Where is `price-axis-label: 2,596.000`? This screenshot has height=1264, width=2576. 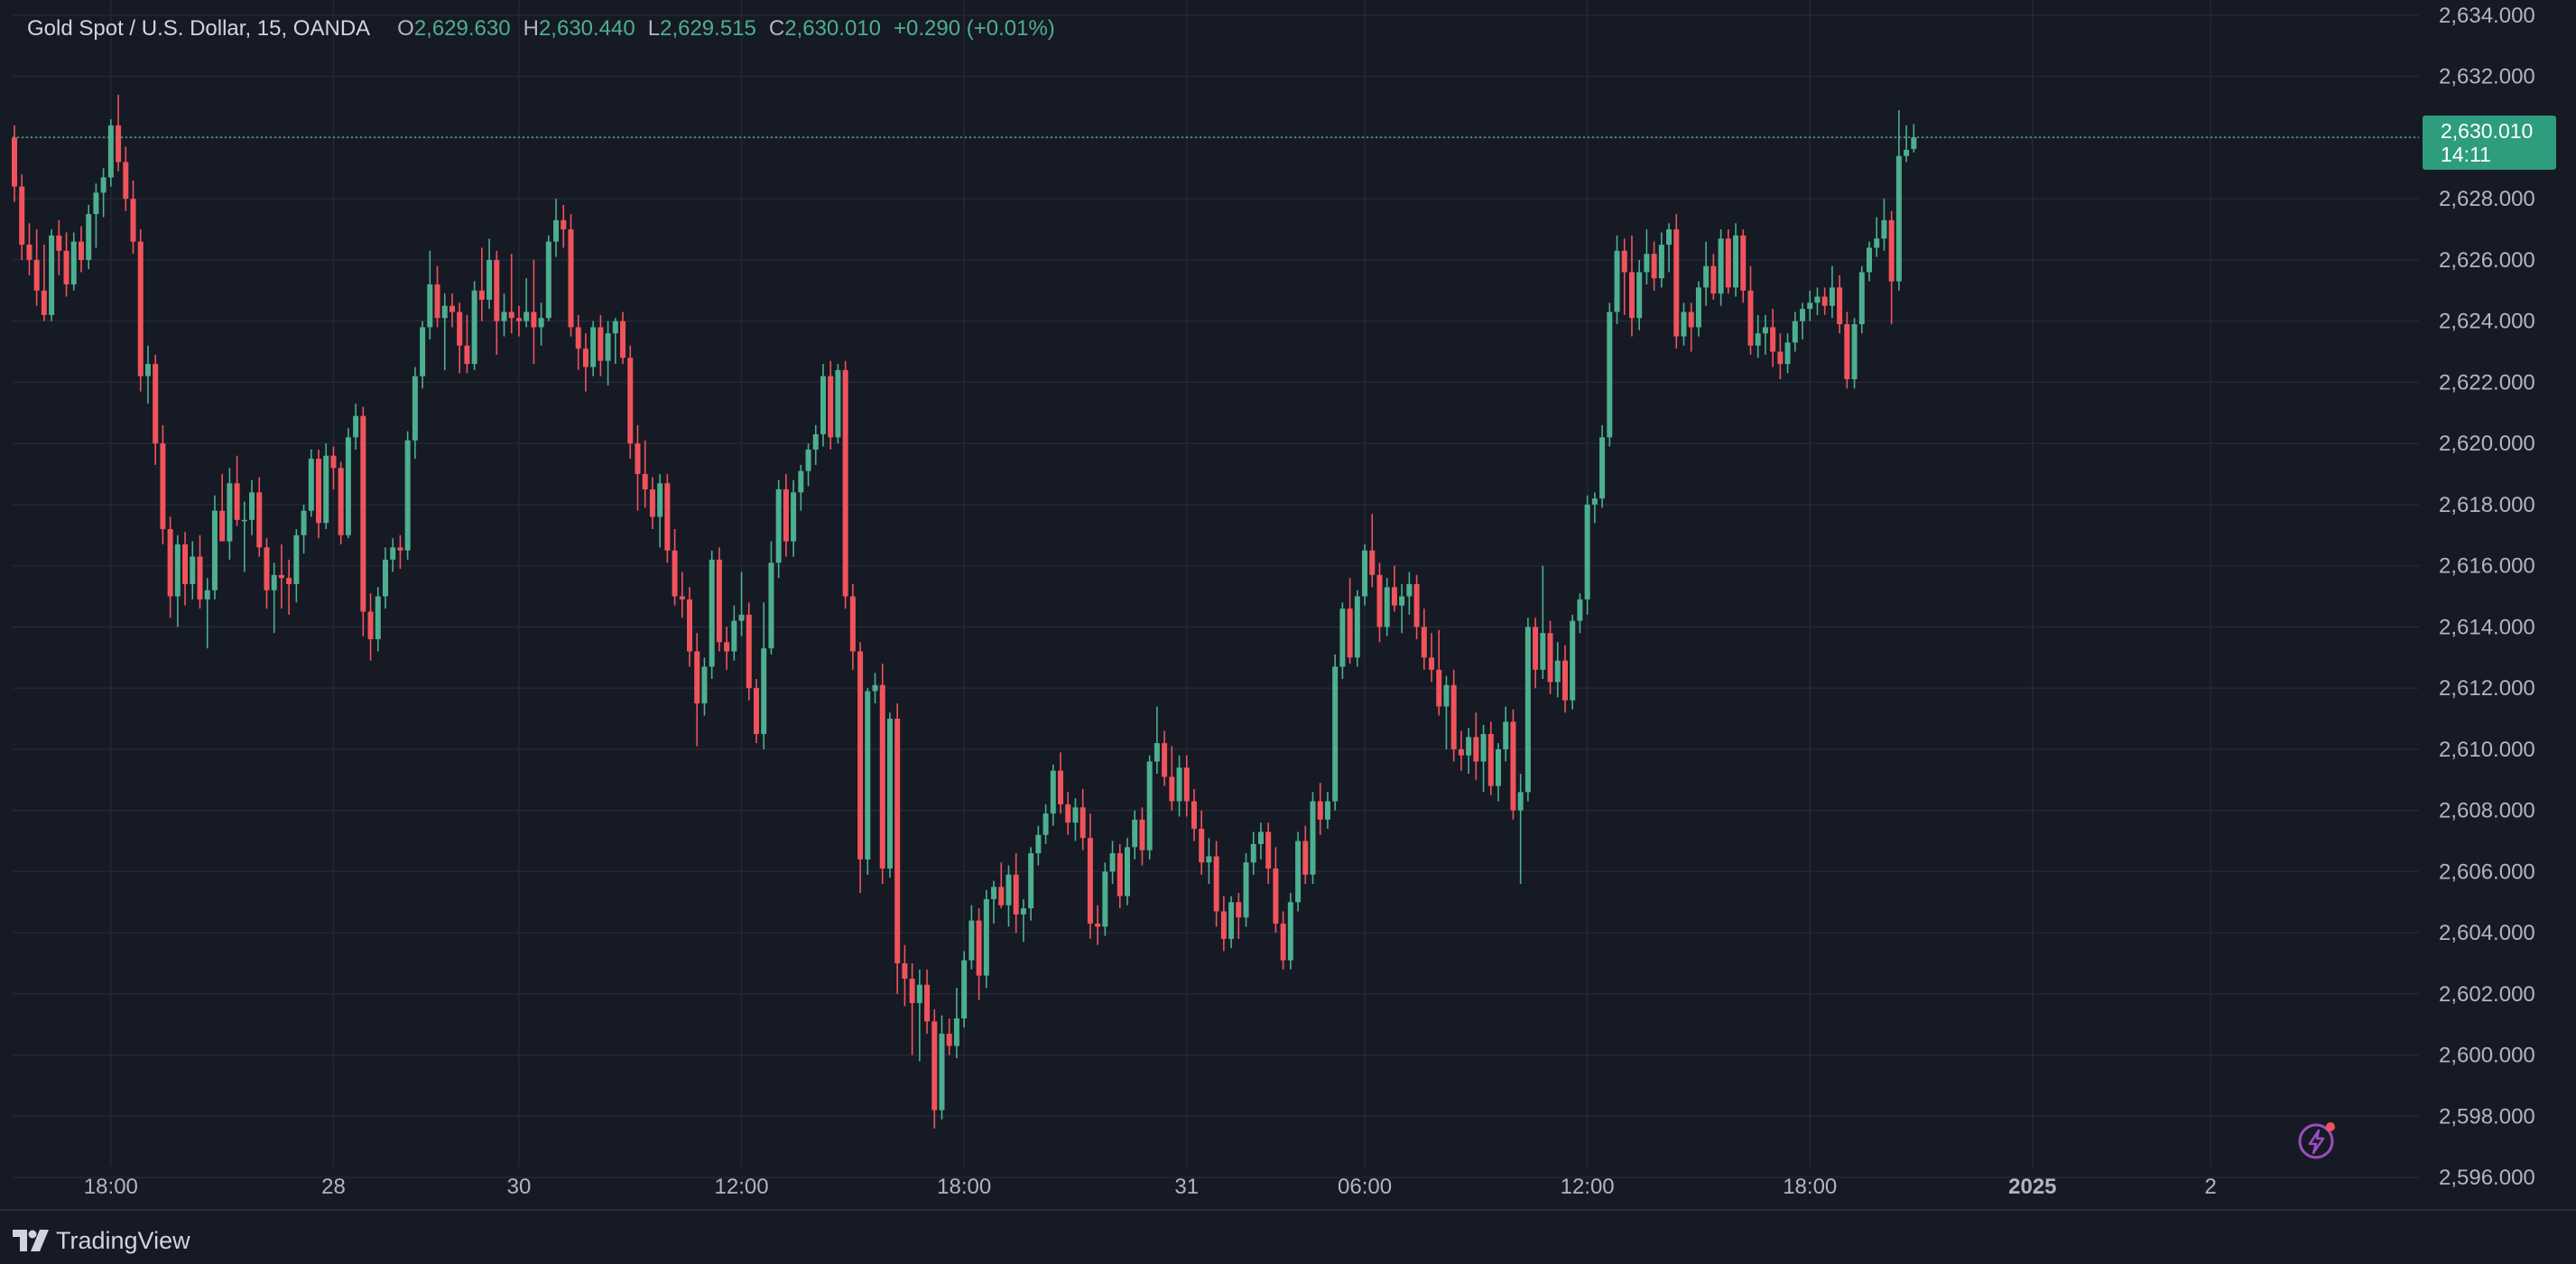 price-axis-label: 2,596.000 is located at coordinates (2487, 1178).